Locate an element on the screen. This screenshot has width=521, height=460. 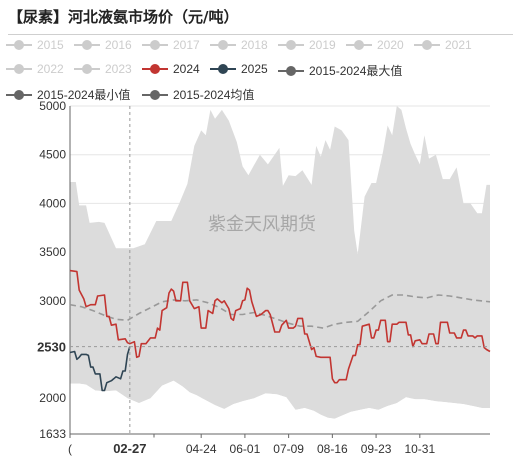
legend-item: 2015-2024最小值 is located at coordinates (68, 94).